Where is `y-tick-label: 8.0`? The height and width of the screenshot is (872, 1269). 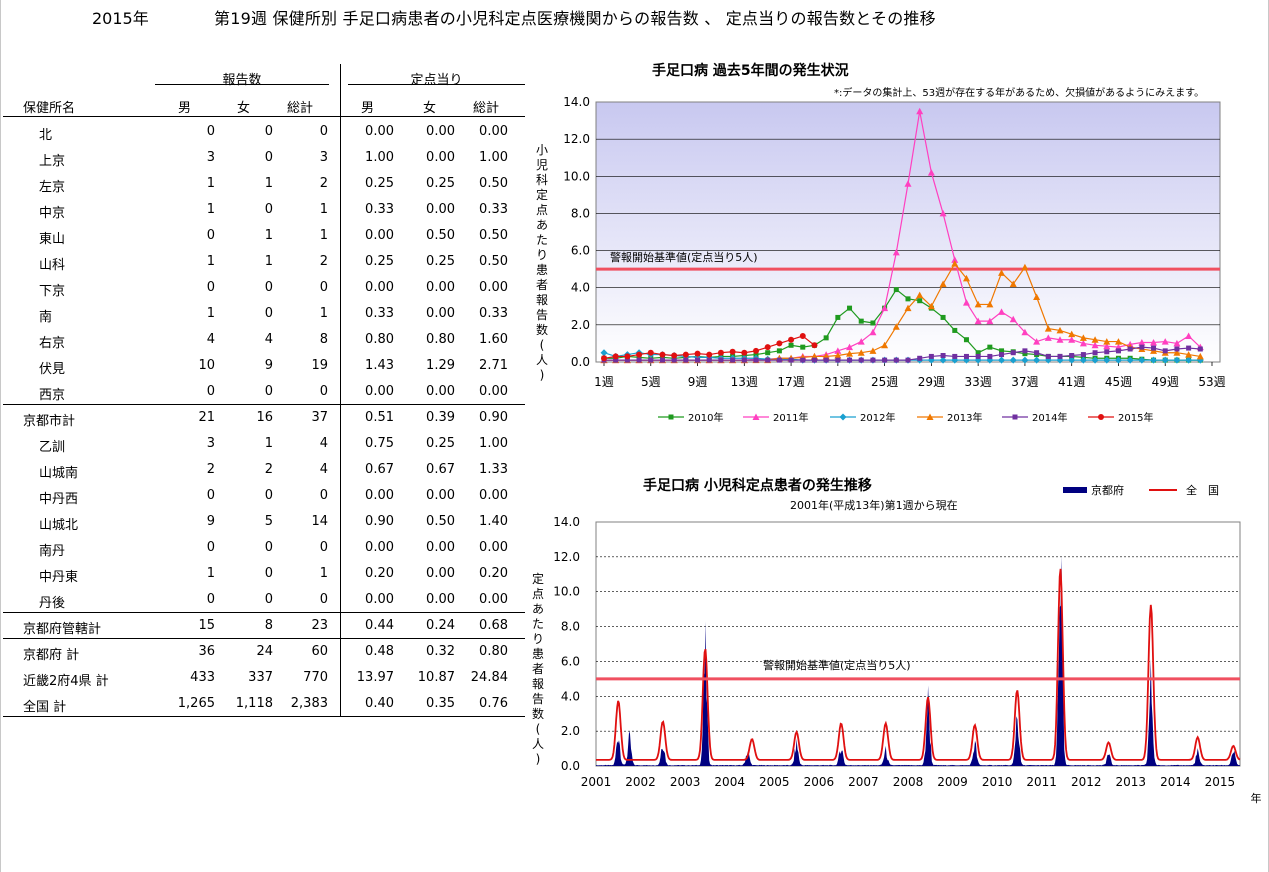
y-tick-label: 8.0 is located at coordinates (580, 213).